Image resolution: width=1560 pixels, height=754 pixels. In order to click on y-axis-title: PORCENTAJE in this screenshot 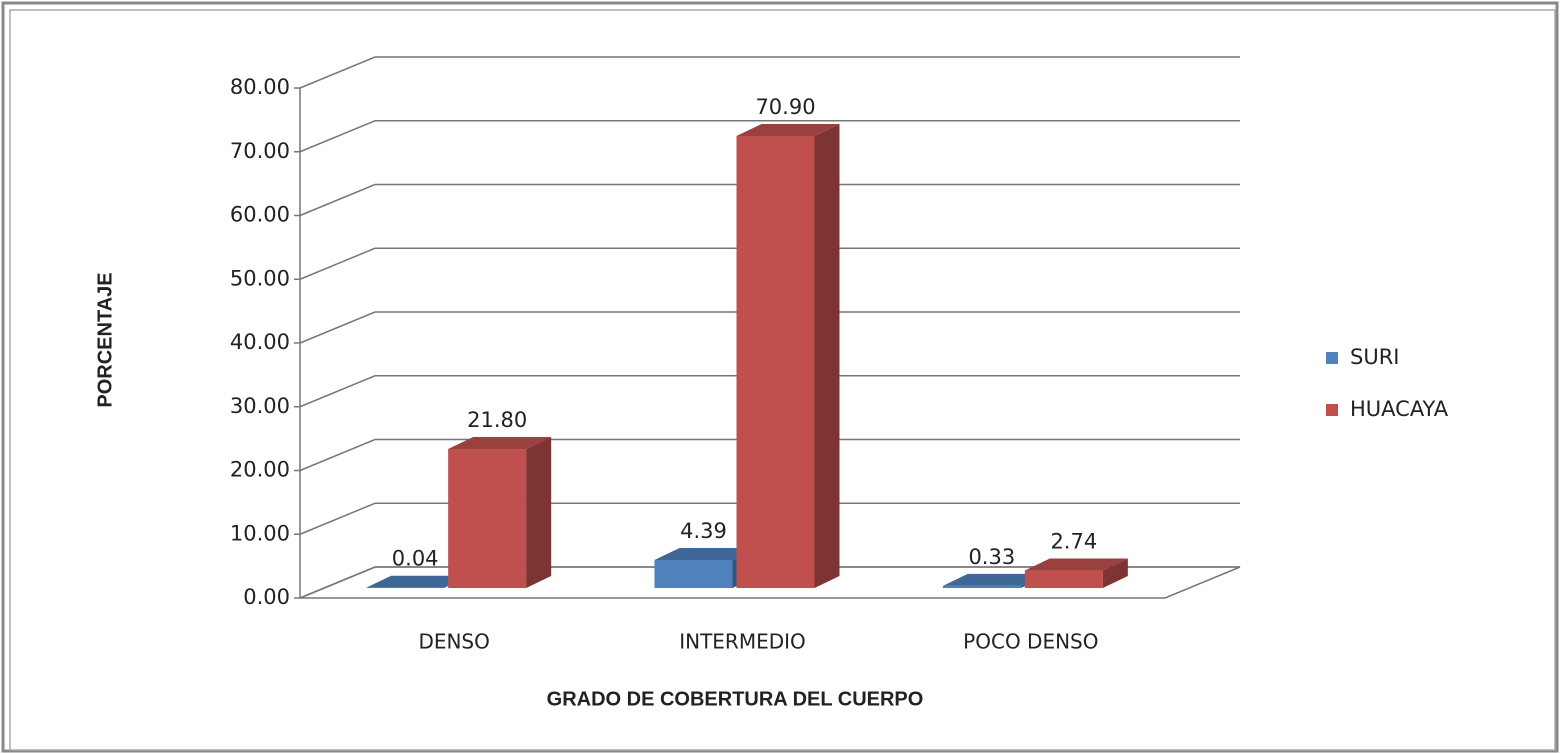, I will do `click(105, 339)`.